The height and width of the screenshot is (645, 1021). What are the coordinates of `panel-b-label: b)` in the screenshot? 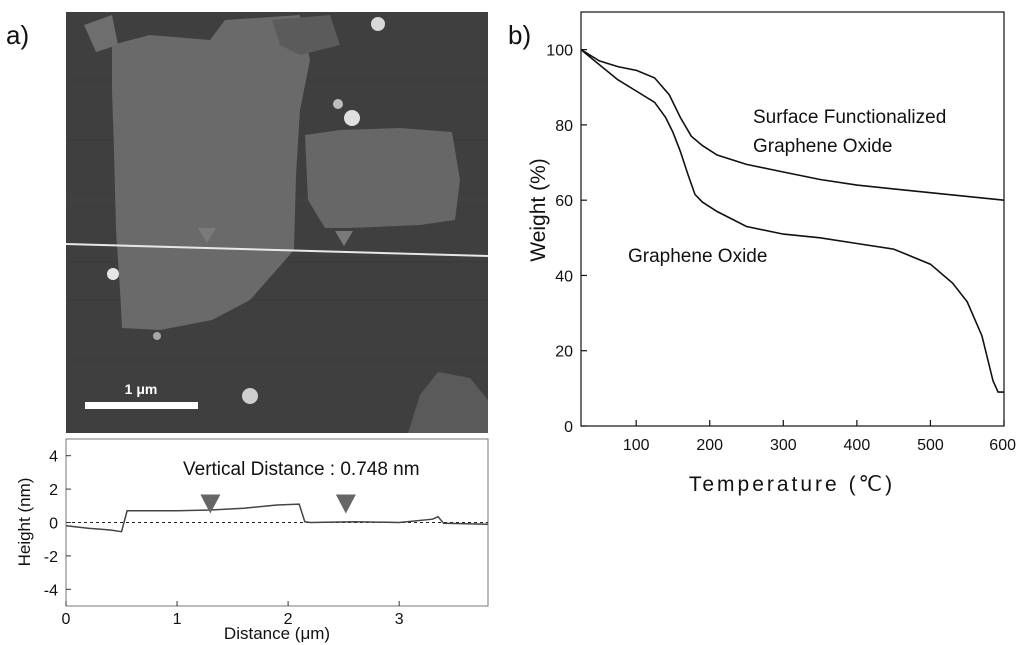 It's located at (519, 35).